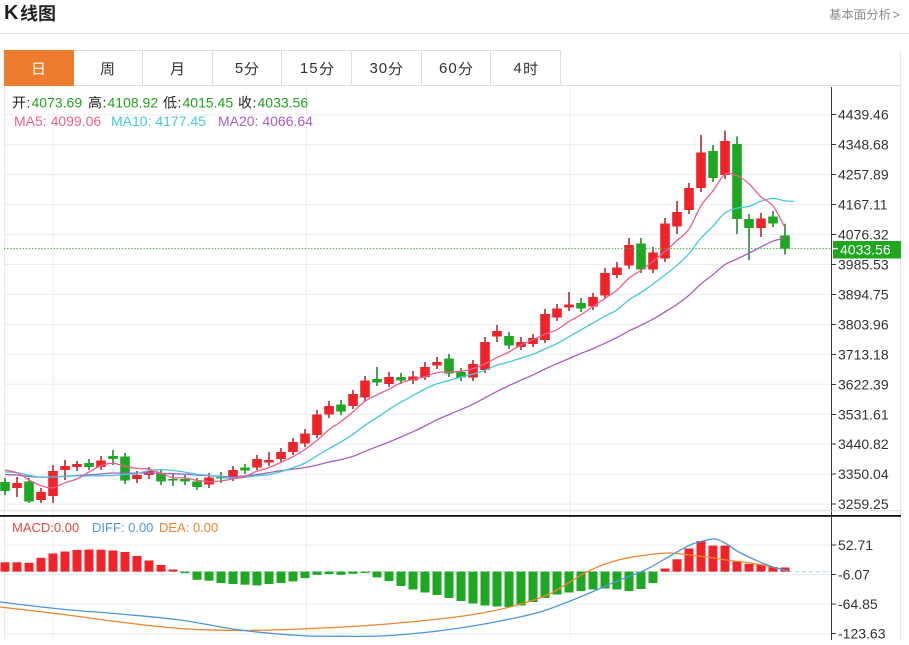  Describe the element at coordinates (863, 294) in the screenshot. I see `svg-text: 3894.75` at that location.